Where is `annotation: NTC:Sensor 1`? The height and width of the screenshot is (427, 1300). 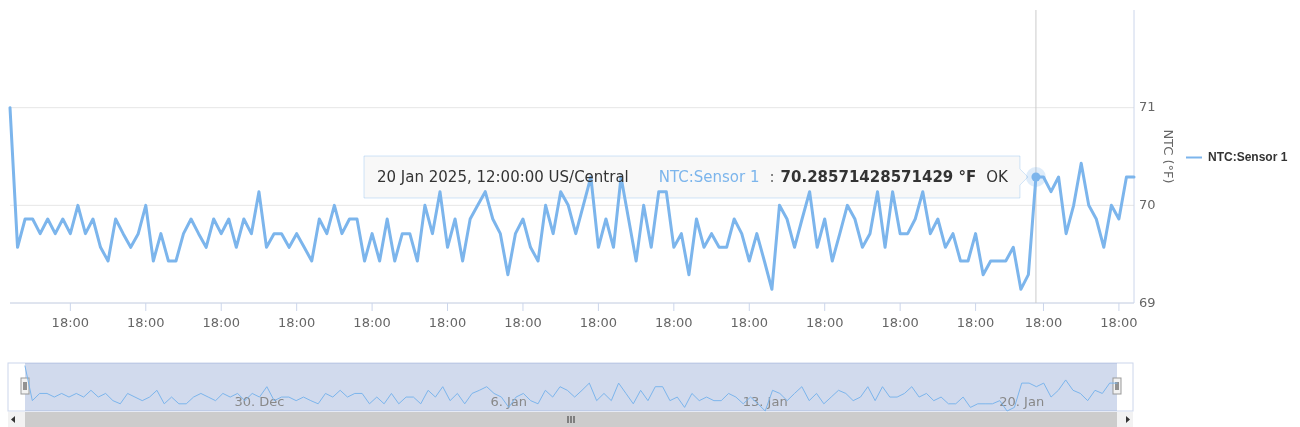
annotation: NTC:Sensor 1 is located at coordinates (709, 176).